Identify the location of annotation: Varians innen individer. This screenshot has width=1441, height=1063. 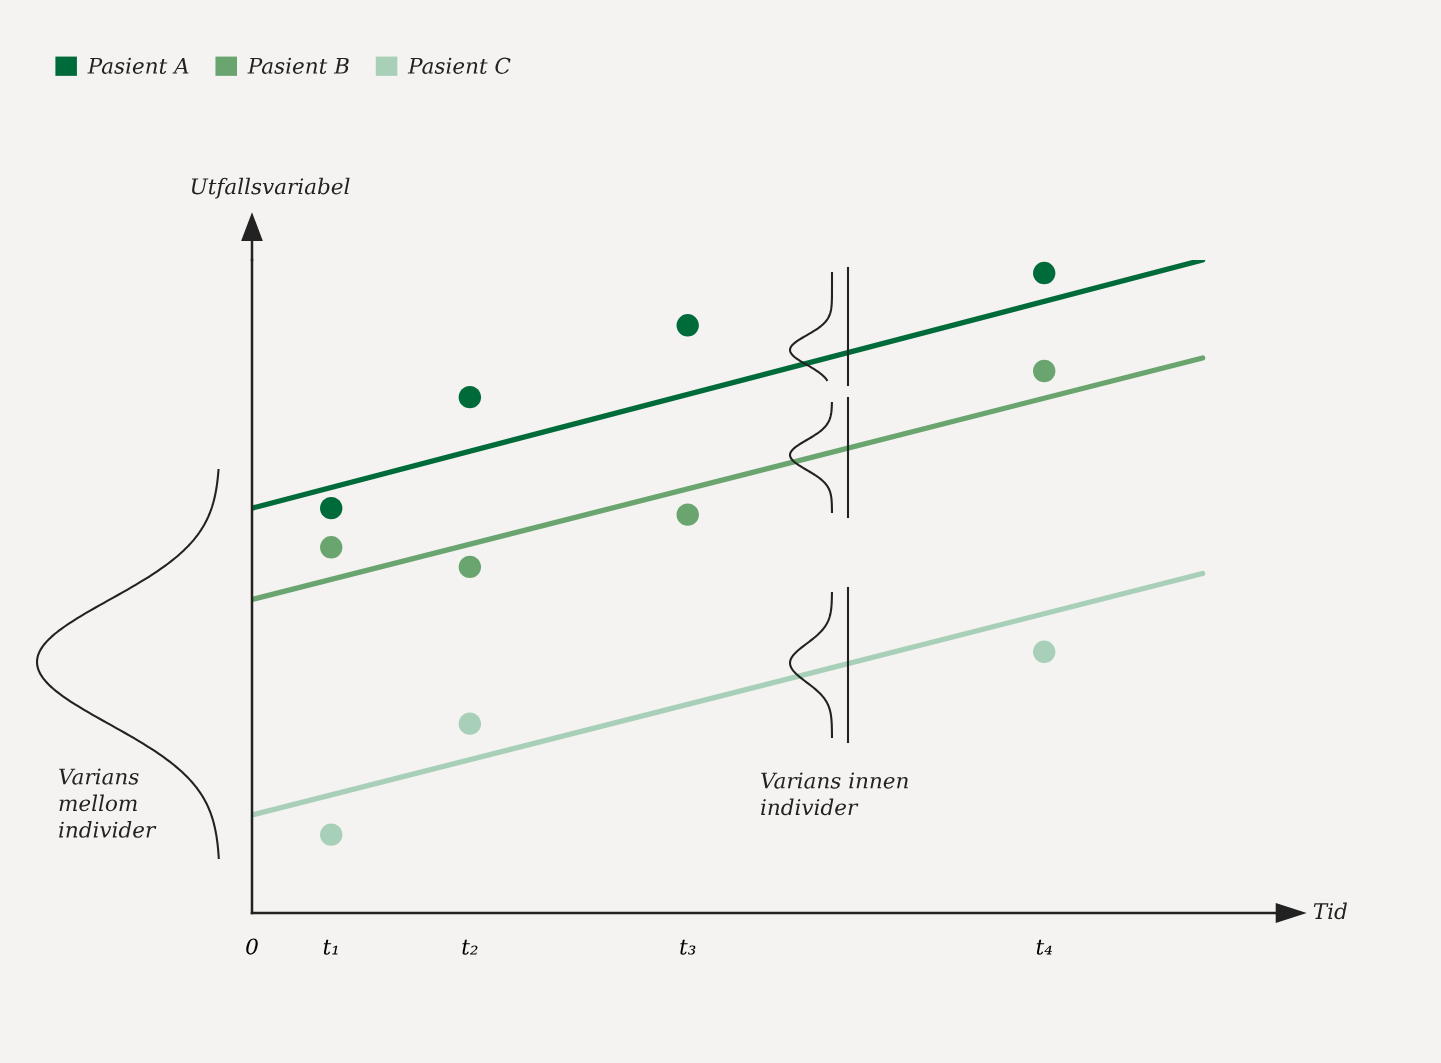
(834, 794).